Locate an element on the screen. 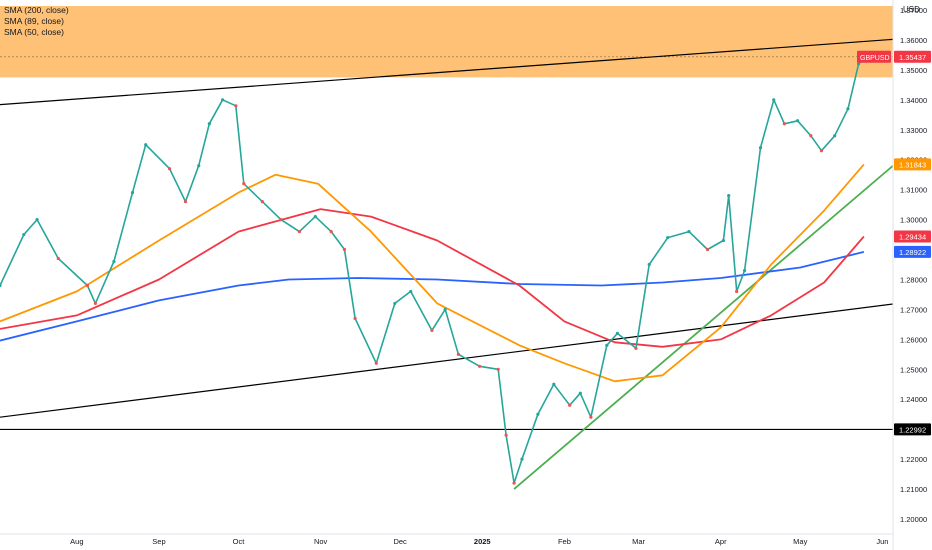  y-tick-label: 1.25000 is located at coordinates (913, 369).